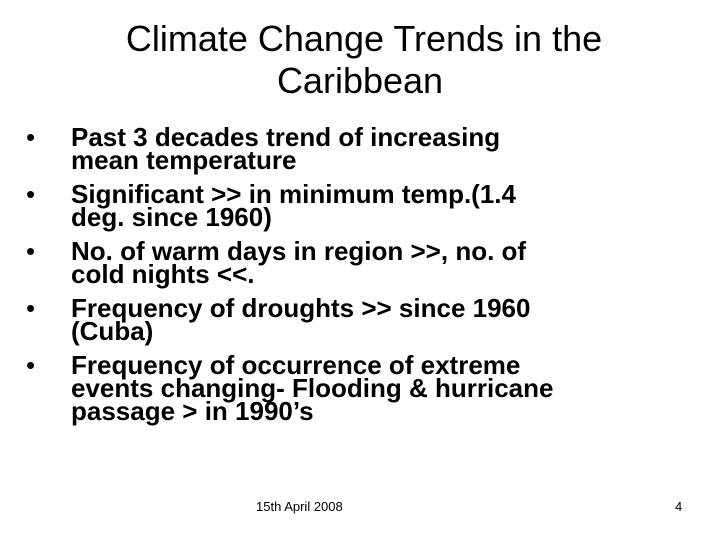  What do you see at coordinates (112, 331) in the screenshot?
I see `bullet-text-line: (Cuba)` at bounding box center [112, 331].